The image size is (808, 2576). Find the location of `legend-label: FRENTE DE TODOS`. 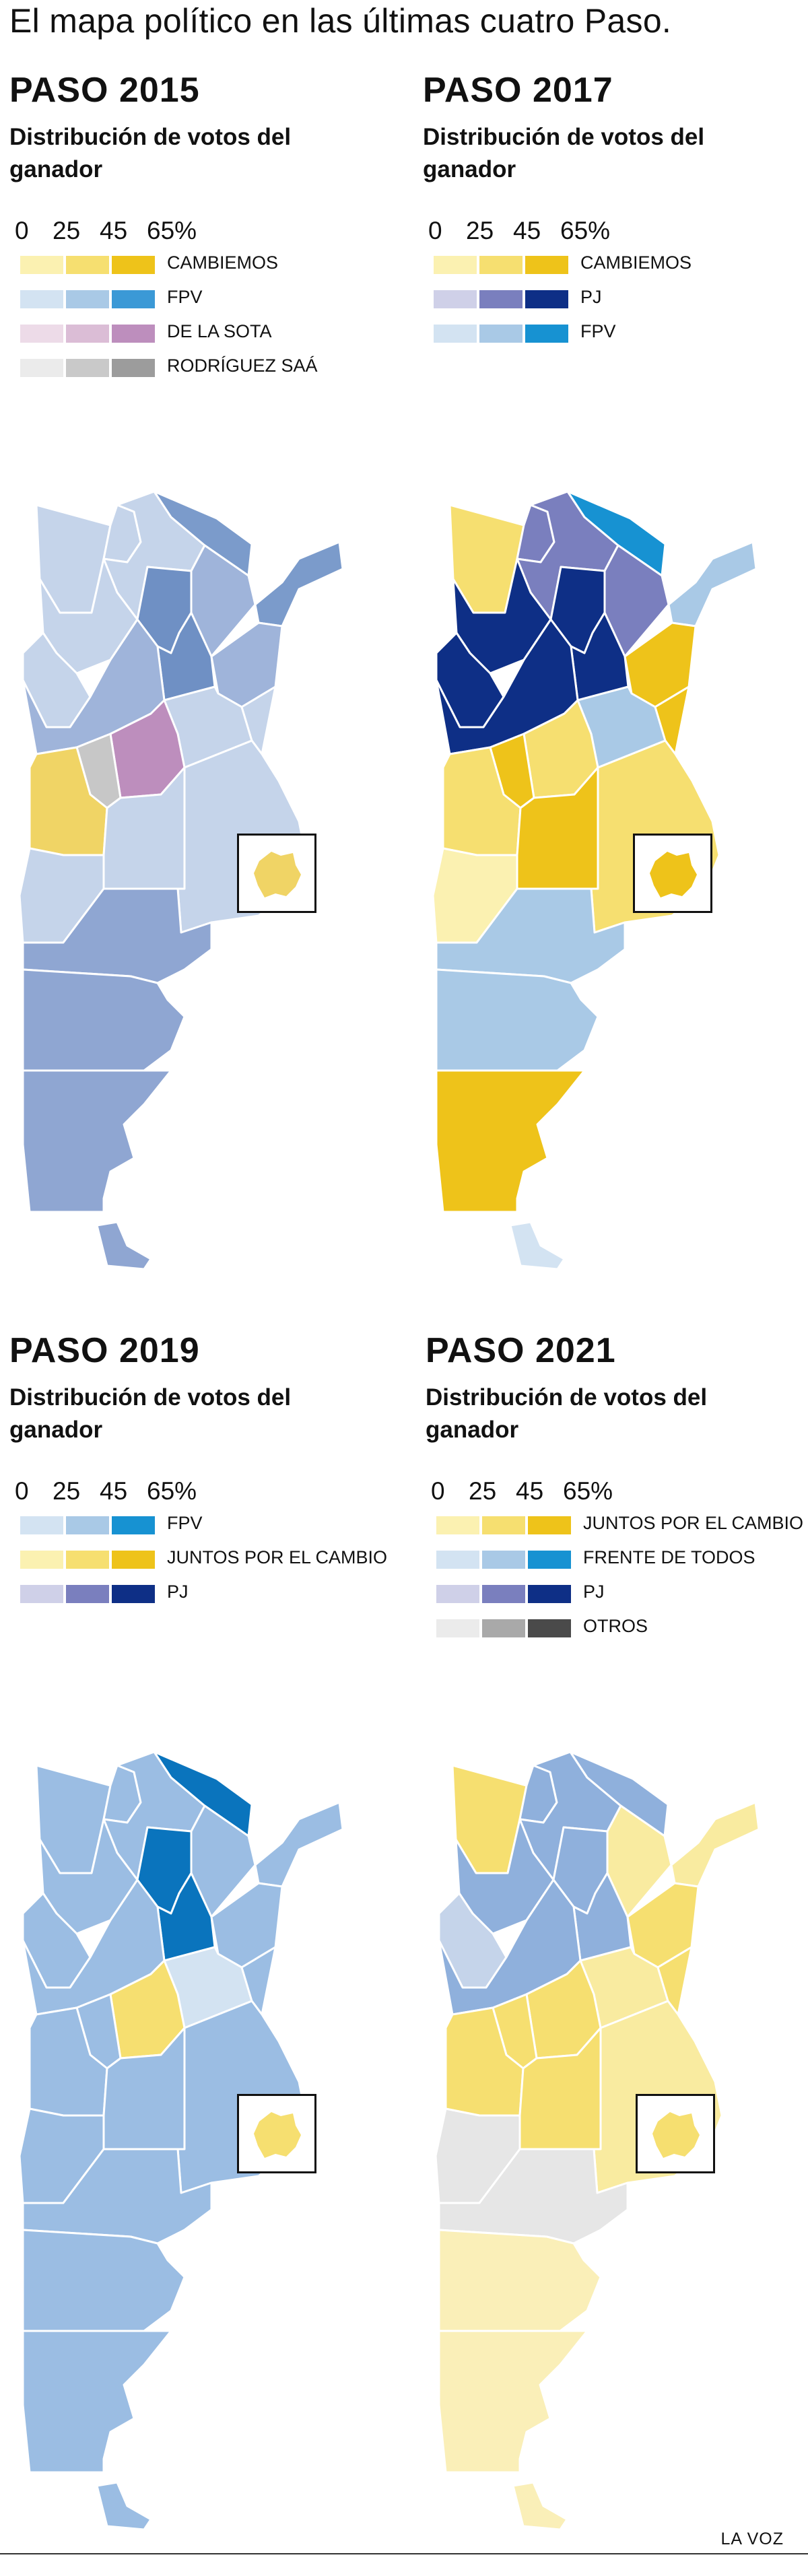

legend-label: FRENTE DE TODOS is located at coordinates (669, 1557).